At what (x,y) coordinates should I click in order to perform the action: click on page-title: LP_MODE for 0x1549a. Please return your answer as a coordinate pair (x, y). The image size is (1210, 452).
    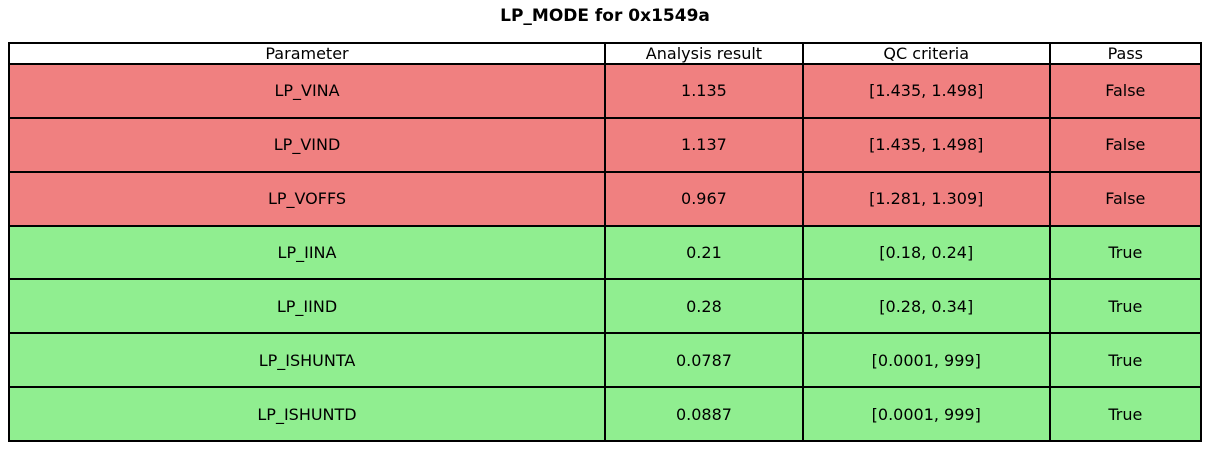
    Looking at the image, I should click on (605, 16).